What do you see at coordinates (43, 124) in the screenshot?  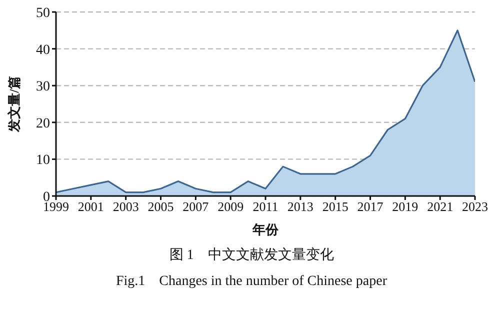 I see `y-tick-label: 20` at bounding box center [43, 124].